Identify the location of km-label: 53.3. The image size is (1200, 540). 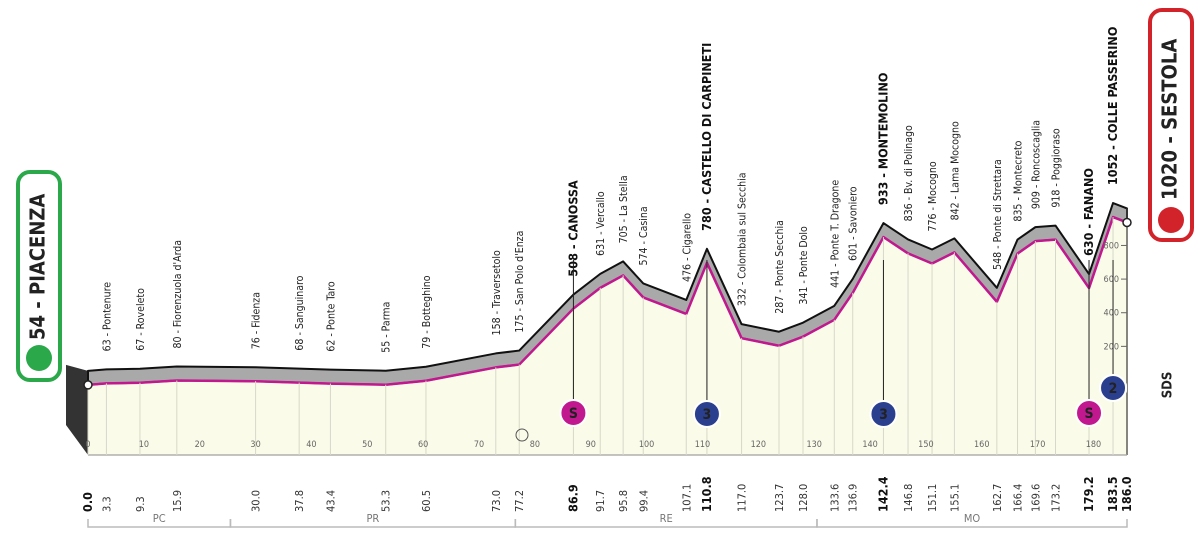
(386, 501).